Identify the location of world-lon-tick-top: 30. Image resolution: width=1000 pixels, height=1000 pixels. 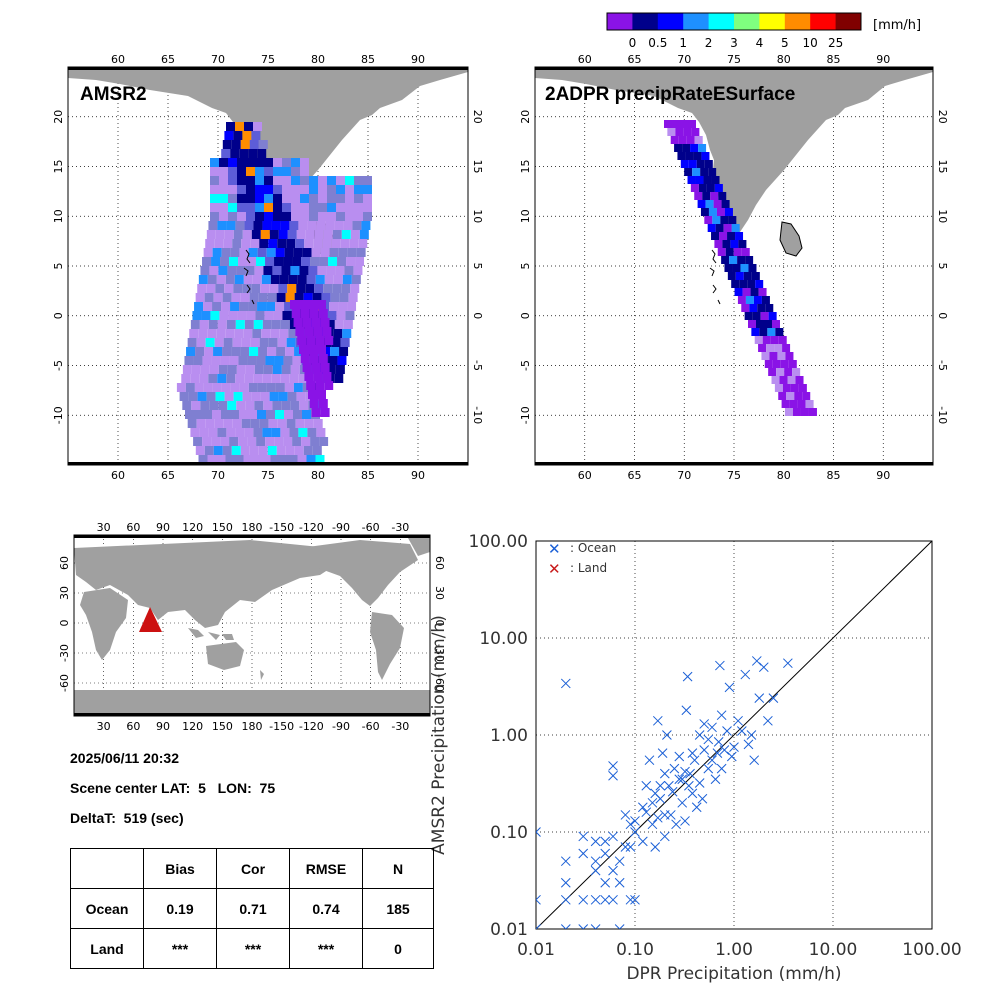
(104, 527).